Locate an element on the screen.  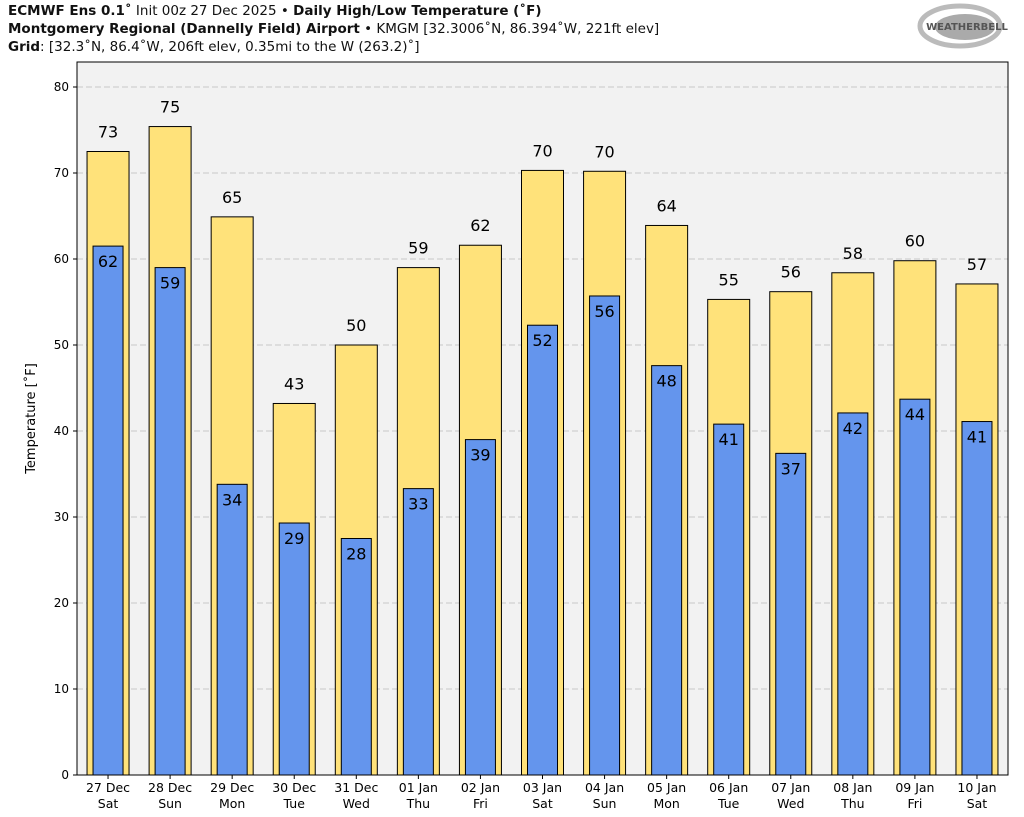
high-label: 58 is located at coordinates (853, 253).